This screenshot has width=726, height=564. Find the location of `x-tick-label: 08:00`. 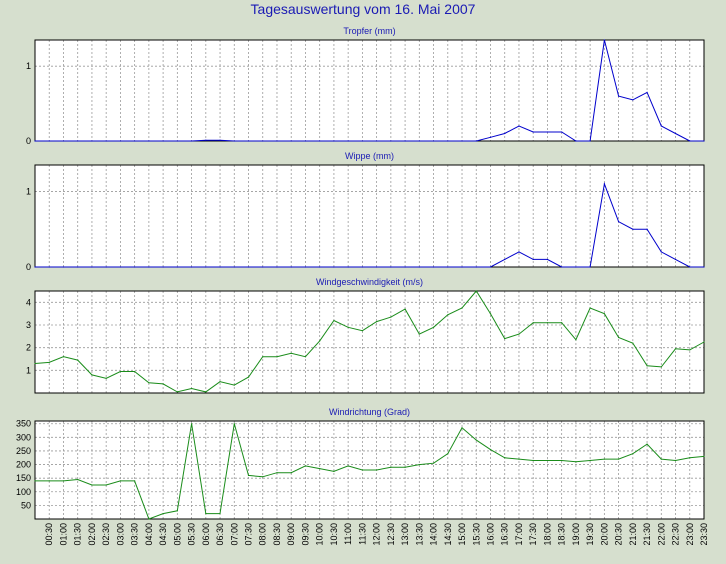

x-tick-label: 08:00 is located at coordinates (263, 534).